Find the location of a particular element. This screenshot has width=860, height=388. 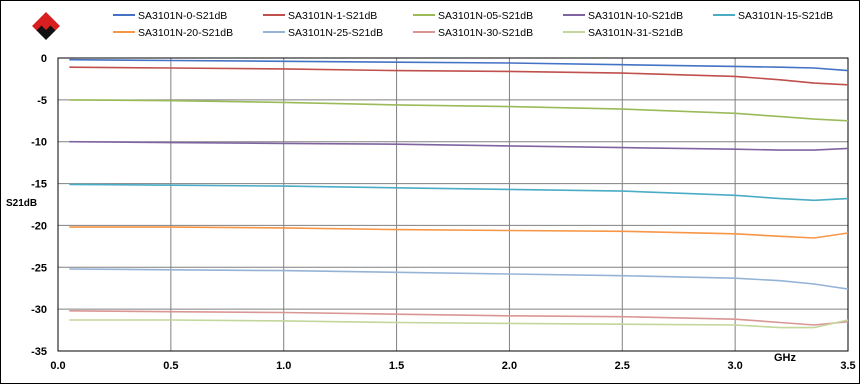

y-tick-label: -10 is located at coordinates (39, 143).